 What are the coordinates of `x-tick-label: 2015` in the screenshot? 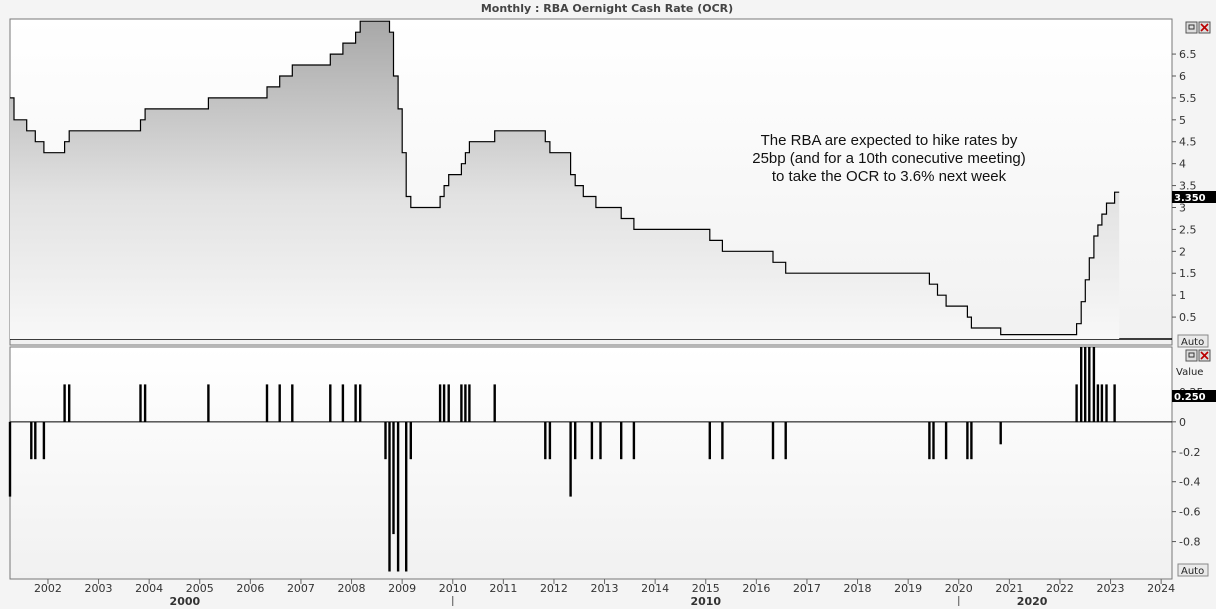 It's located at (706, 588).